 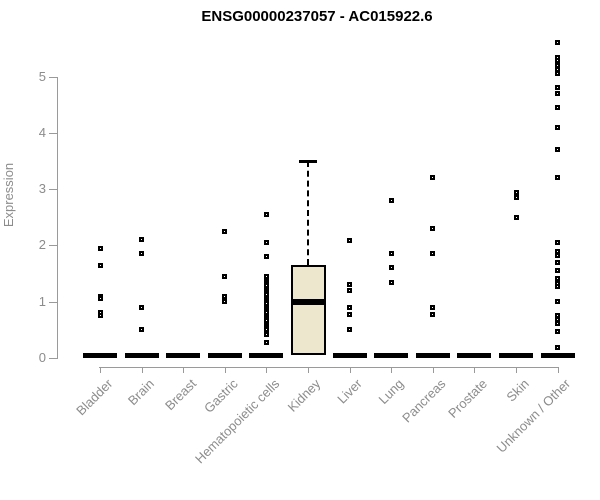 What do you see at coordinates (329, 367) in the screenshot?
I see `x-axis-line` at bounding box center [329, 367].